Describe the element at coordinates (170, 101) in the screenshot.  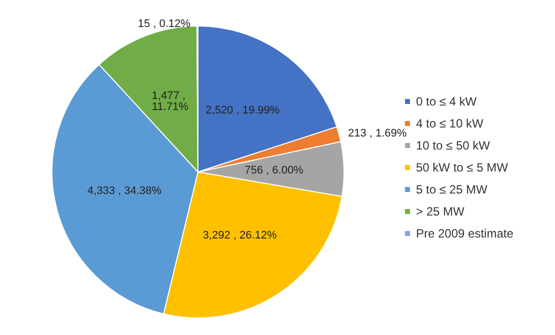
I see `data-label: 1,477 , 11.71%` at that location.